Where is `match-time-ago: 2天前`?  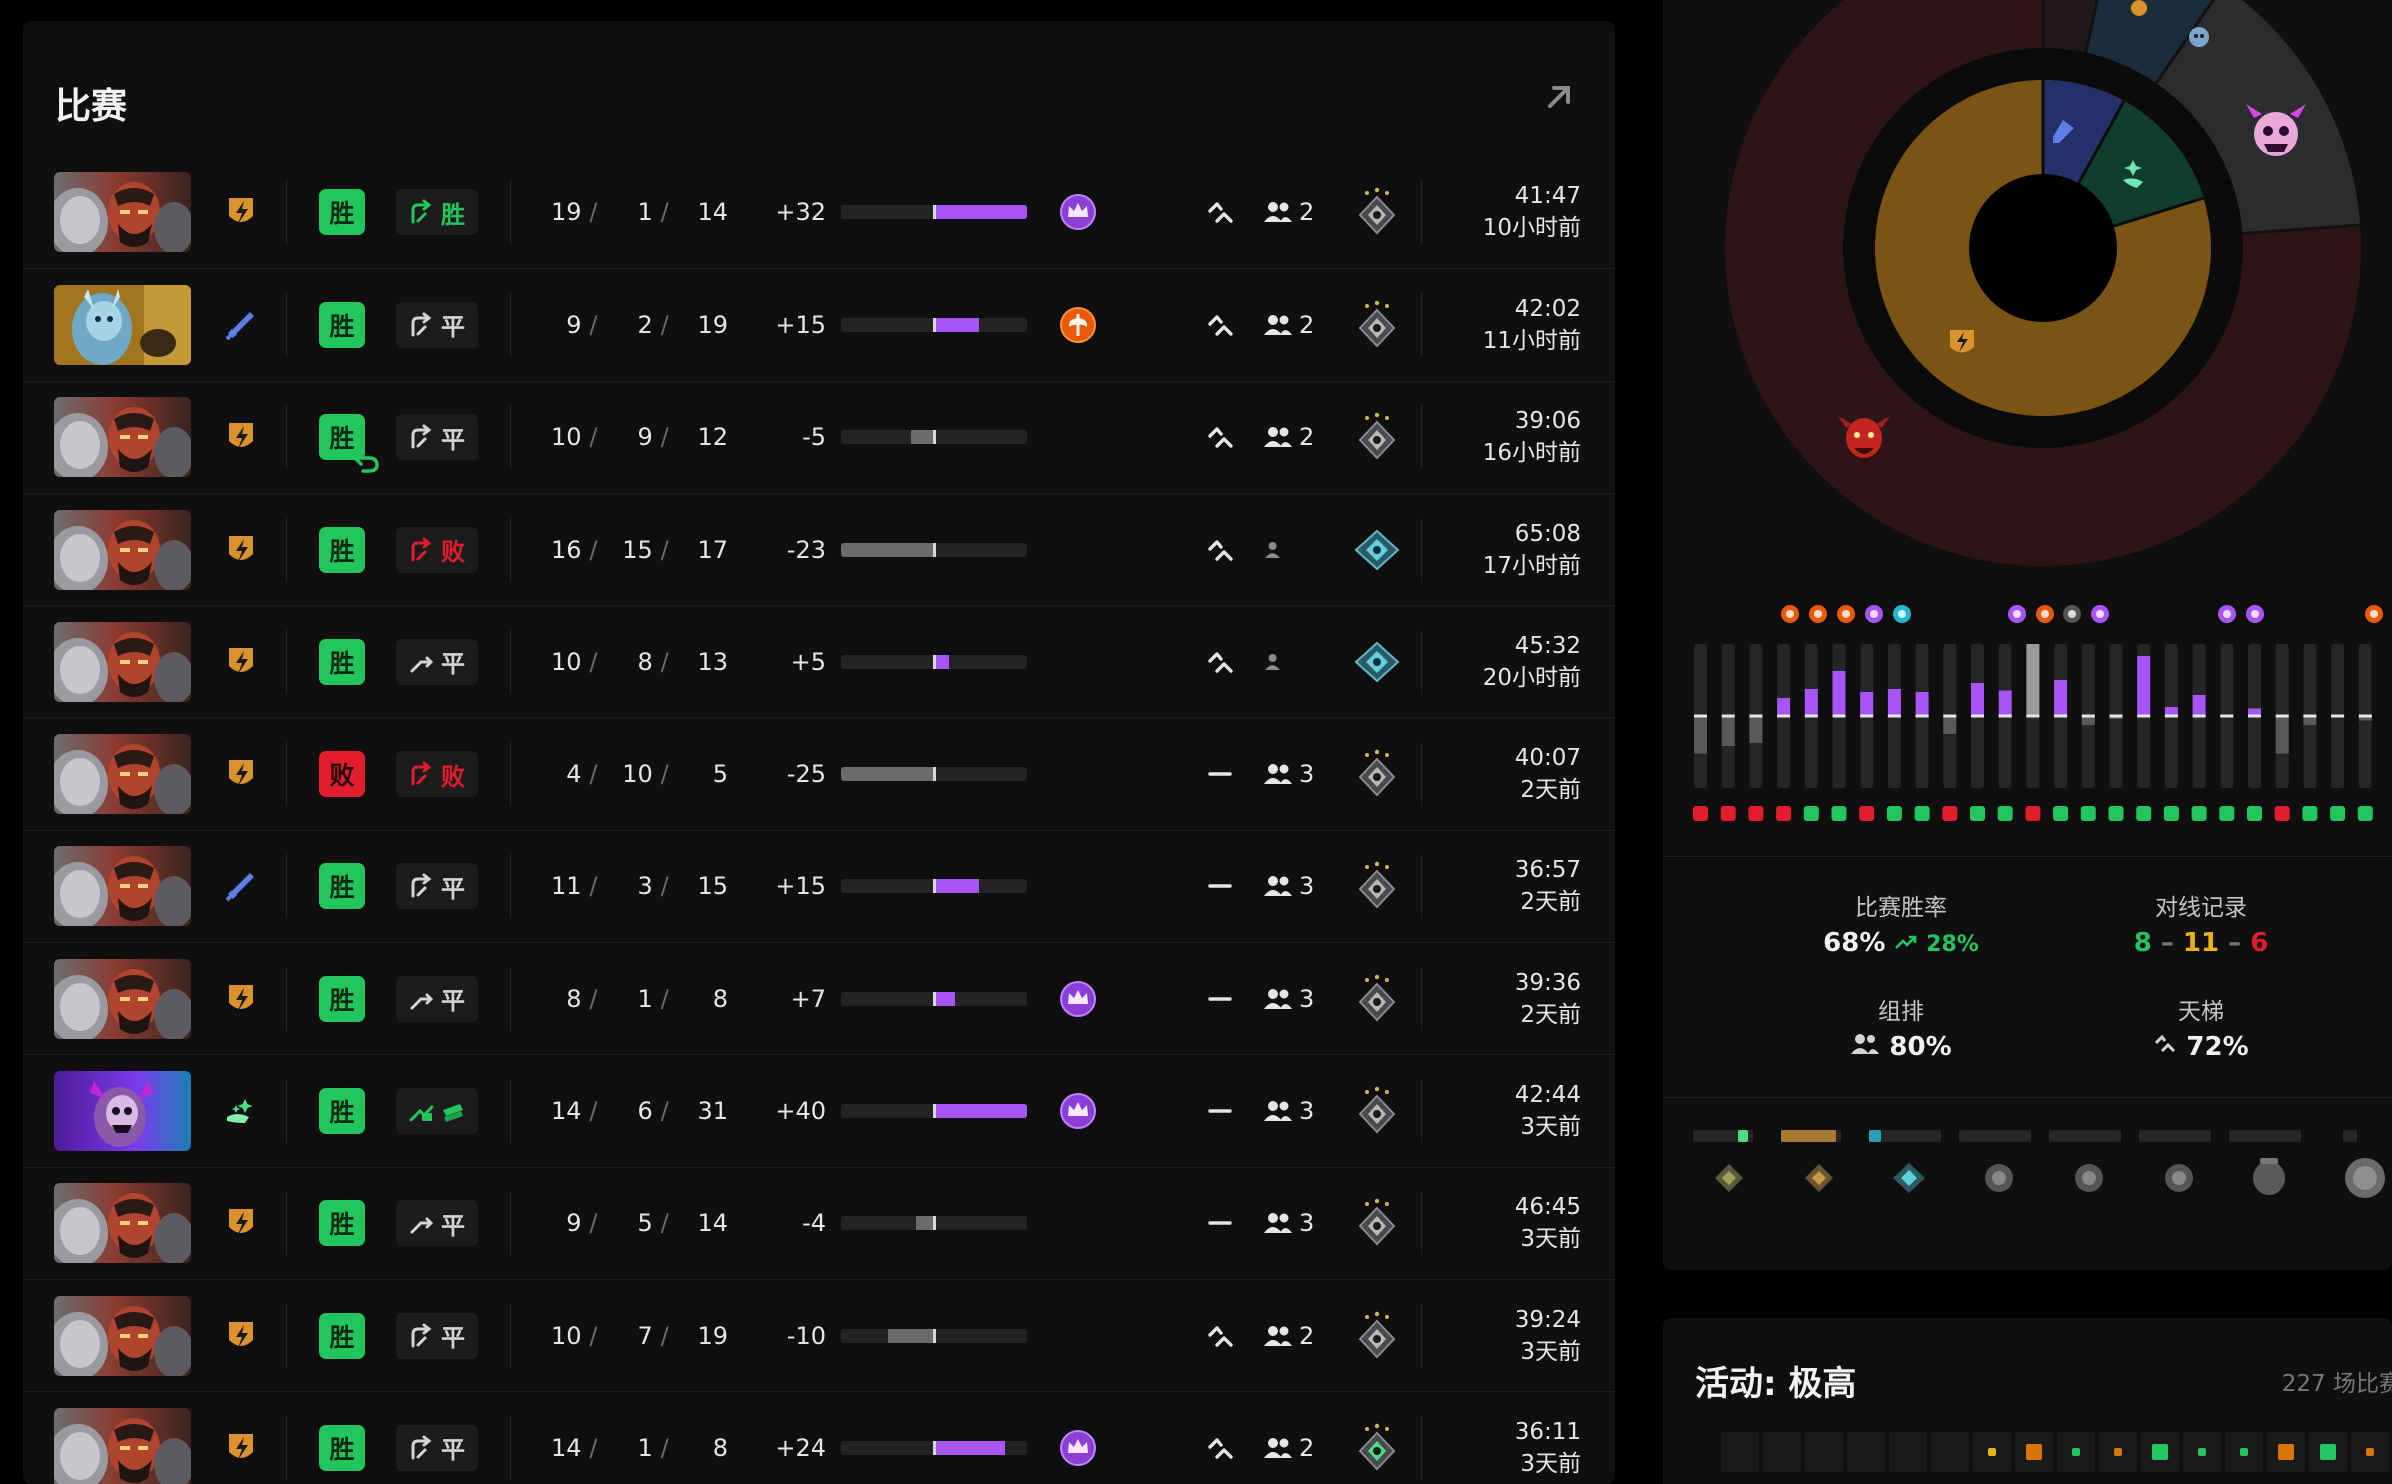
match-time-ago: 2天前 is located at coordinates (1550, 790).